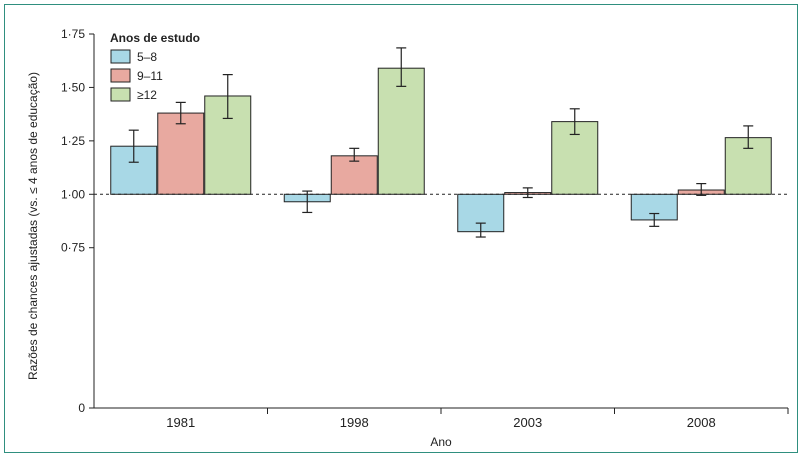 The image size is (804, 459). Describe the element at coordinates (354, 422) in the screenshot. I see `x-tick-label: 1998` at that location.